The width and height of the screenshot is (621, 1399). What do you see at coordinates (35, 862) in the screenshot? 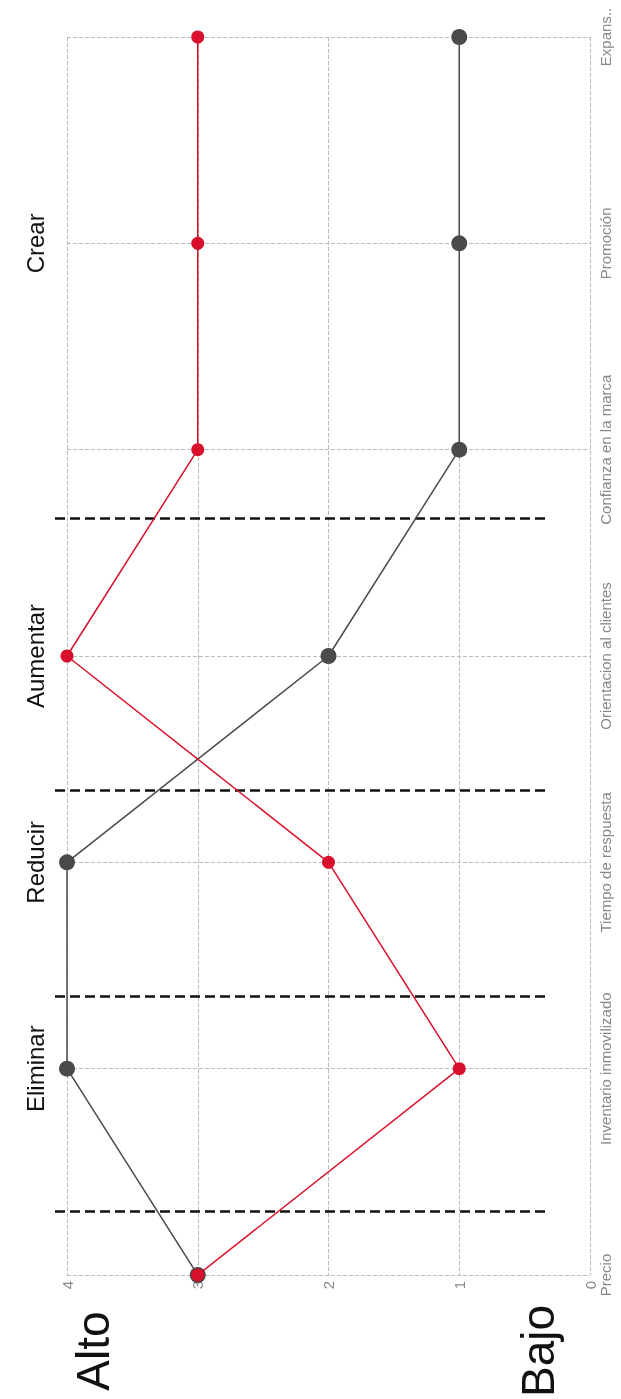
I see `text: Reducir` at bounding box center [35, 862].